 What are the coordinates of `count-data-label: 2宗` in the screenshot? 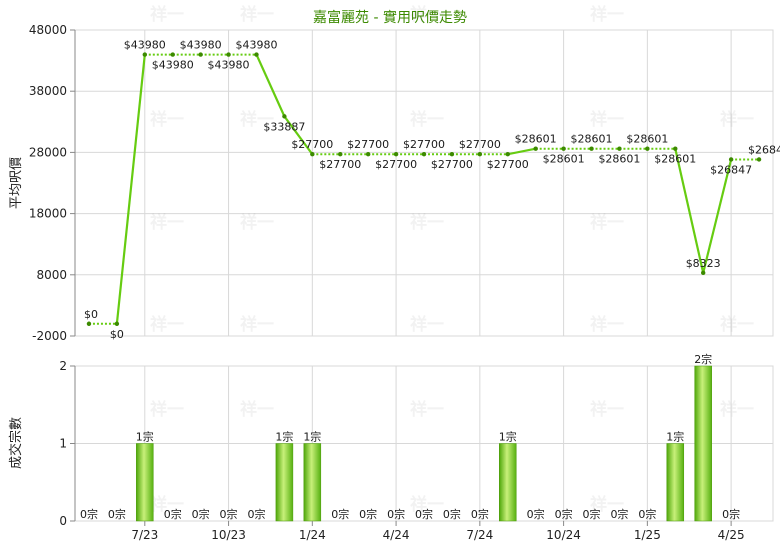 It's located at (703, 359).